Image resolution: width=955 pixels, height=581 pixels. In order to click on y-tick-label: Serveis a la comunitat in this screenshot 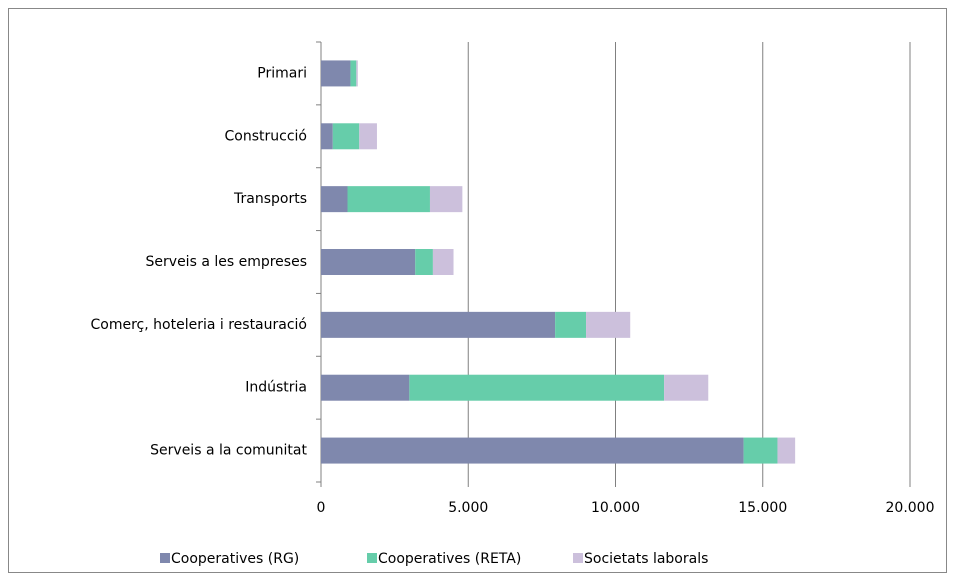, I will do `click(228, 451)`.